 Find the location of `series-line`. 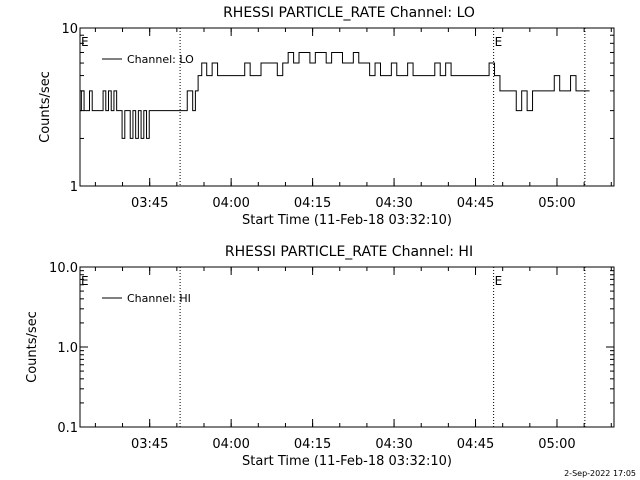

series-line is located at coordinates (335, 95).